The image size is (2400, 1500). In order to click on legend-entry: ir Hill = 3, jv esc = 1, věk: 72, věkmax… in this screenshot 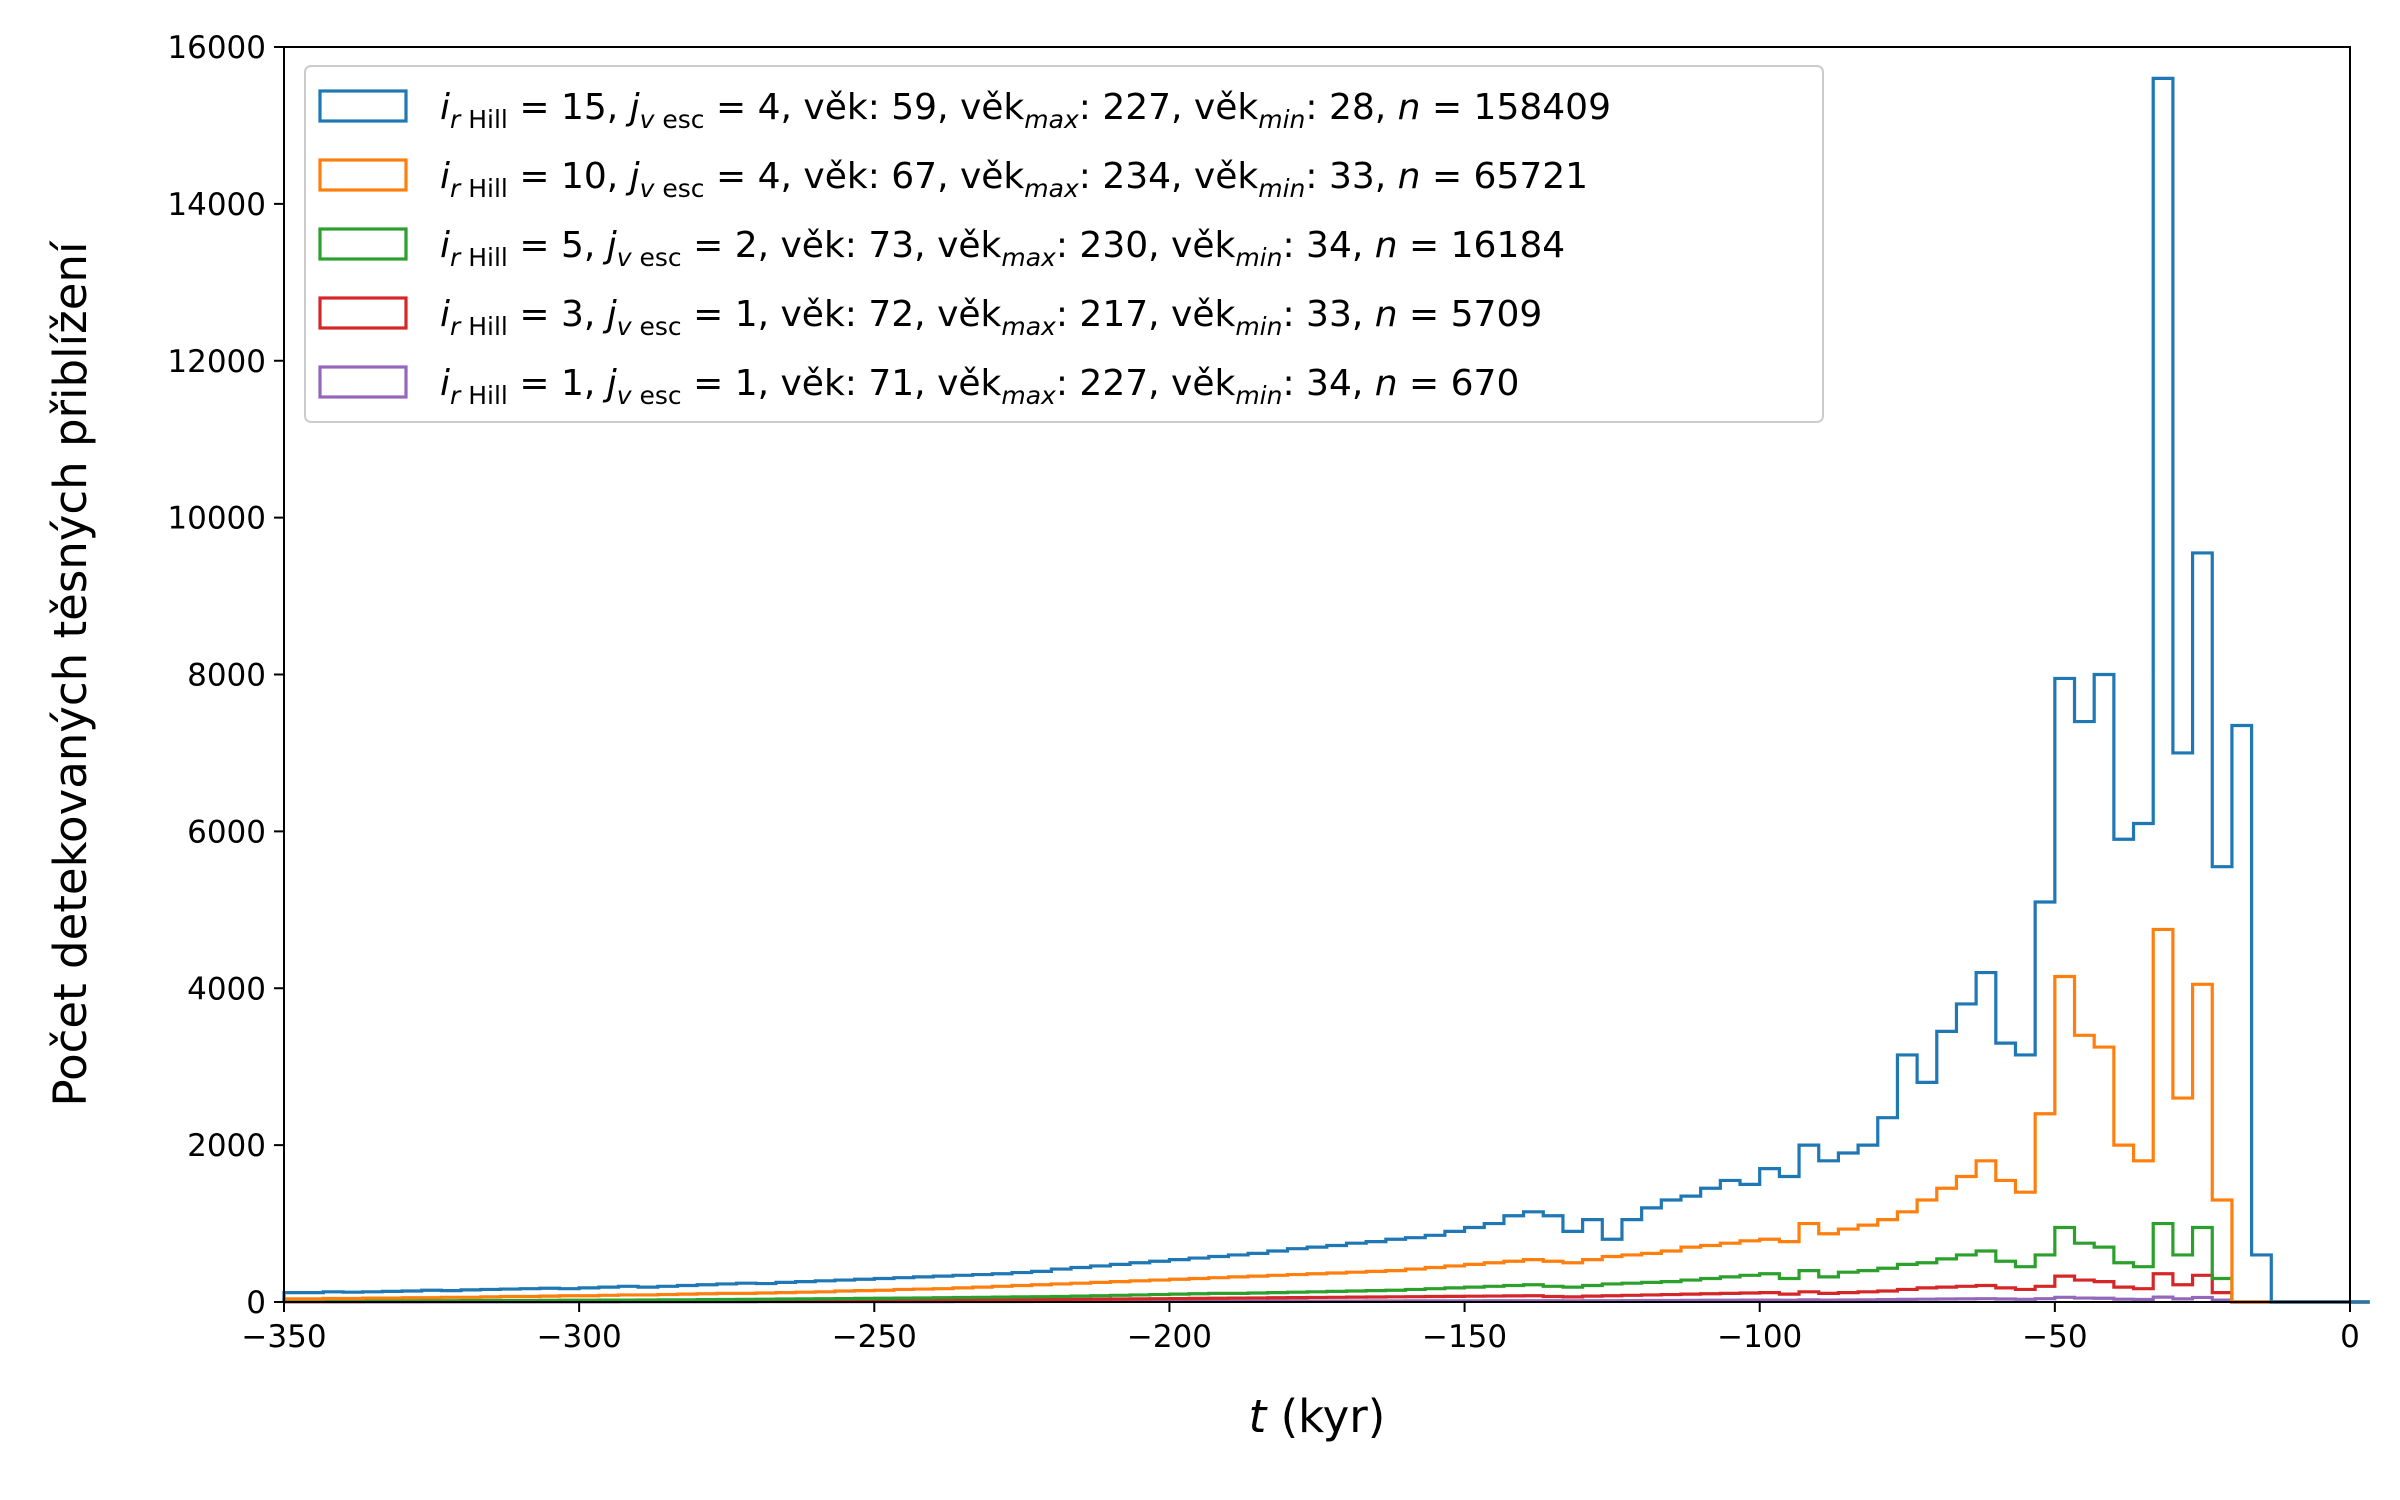, I will do `click(991, 317)`.